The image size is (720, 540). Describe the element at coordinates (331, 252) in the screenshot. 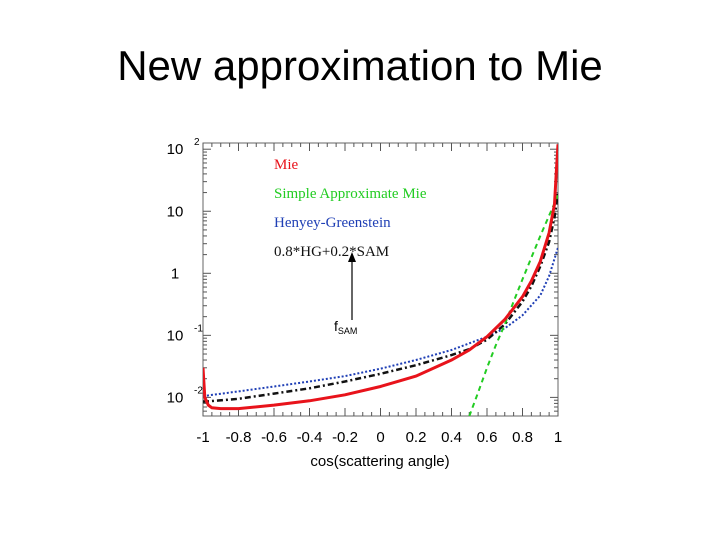

I see `legend-entry: 0.8*HG+0.2*SAM` at that location.